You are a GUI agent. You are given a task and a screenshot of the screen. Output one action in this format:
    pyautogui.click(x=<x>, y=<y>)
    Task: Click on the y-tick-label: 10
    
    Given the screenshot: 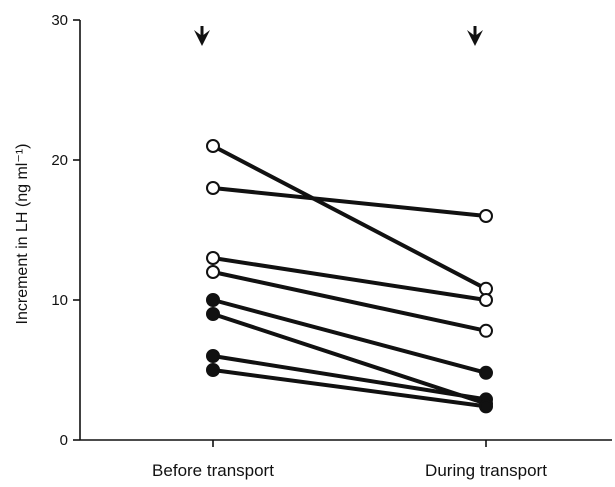 What is the action you would take?
    pyautogui.click(x=59, y=300)
    